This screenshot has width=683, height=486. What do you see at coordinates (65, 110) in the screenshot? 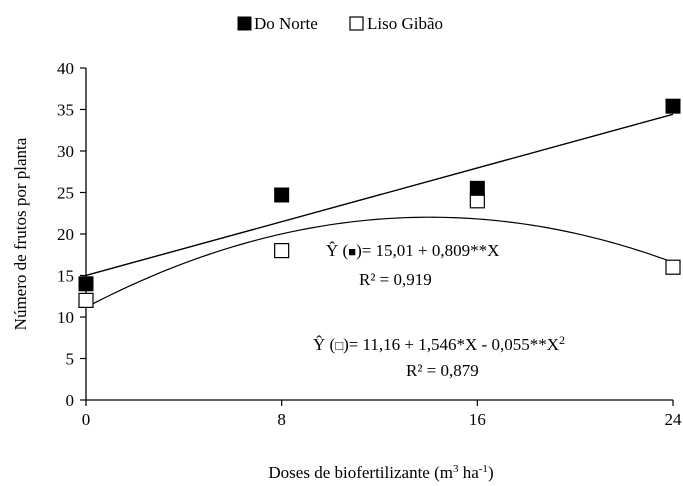
I see `y-tick-label: 35` at bounding box center [65, 110].